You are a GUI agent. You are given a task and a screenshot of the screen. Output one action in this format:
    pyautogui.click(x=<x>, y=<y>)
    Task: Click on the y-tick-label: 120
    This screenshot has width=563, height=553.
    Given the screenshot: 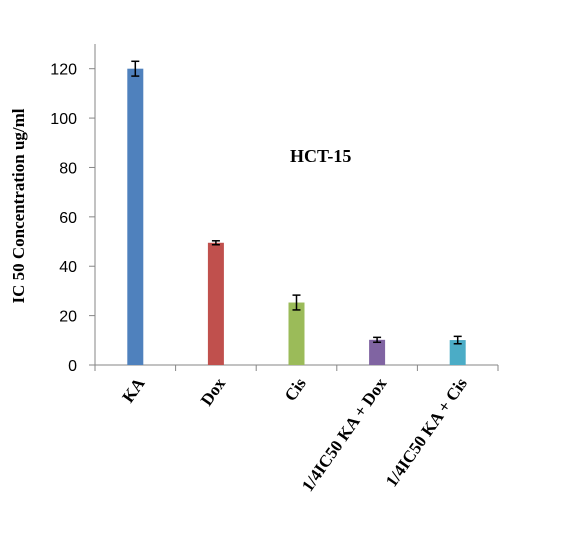 What is the action you would take?
    pyautogui.click(x=63, y=70)
    